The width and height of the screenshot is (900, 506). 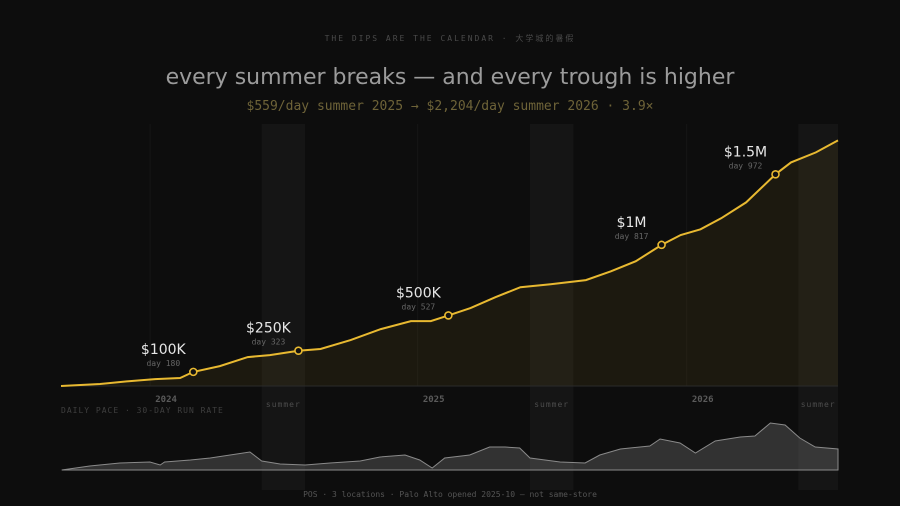 What do you see at coordinates (269, 329) in the screenshot?
I see `milestone-label: $250K` at bounding box center [269, 329].